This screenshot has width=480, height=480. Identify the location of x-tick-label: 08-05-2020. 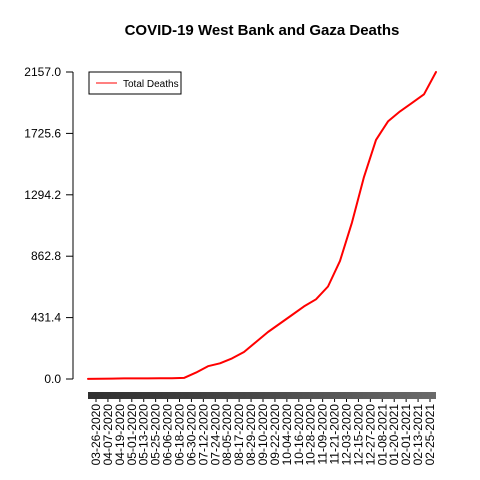
(227, 435).